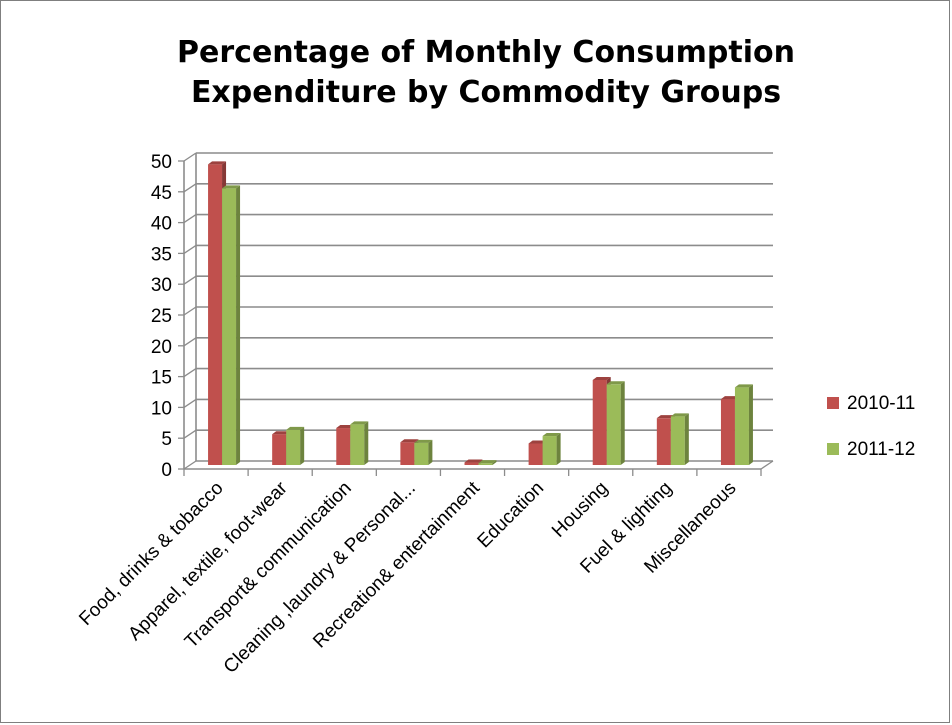  I want to click on y-tick-label: 5, so click(166, 439).